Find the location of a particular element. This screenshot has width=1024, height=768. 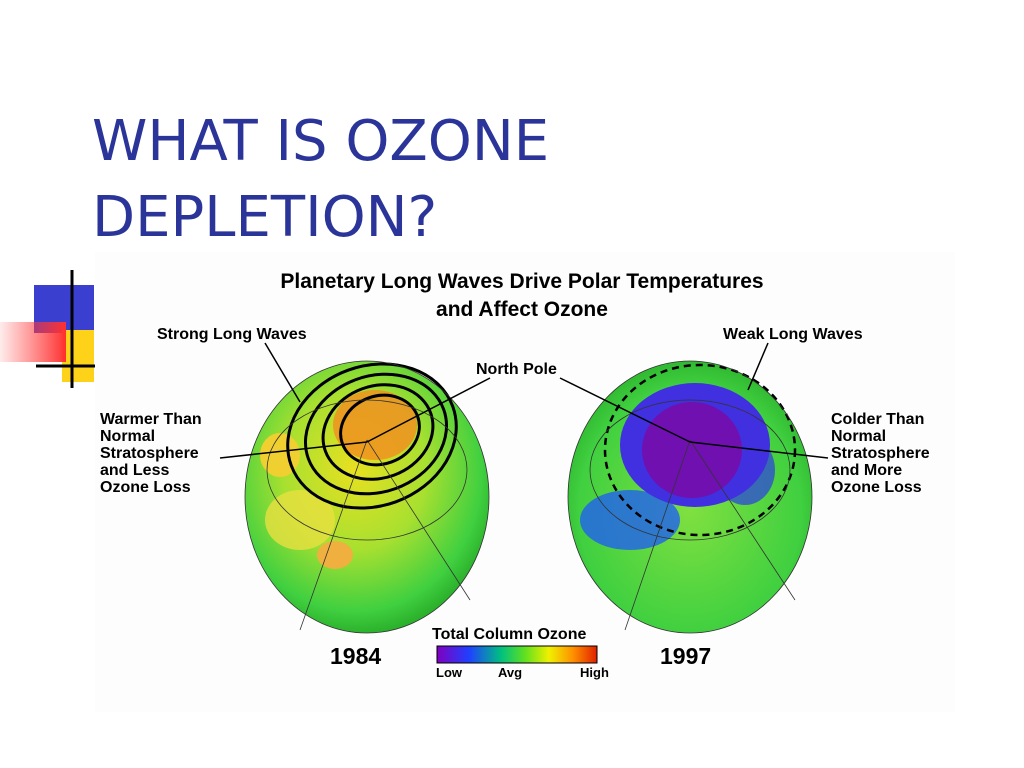

year-label: 1984 is located at coordinates (355, 656).